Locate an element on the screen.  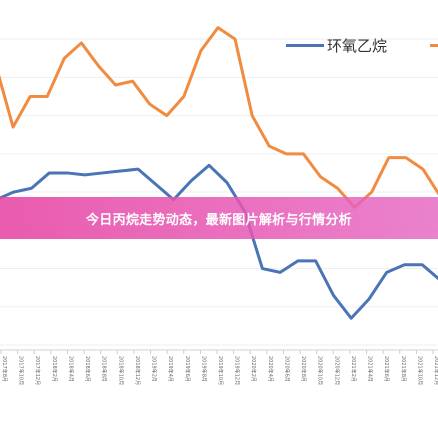
title-banner: 今日丙烷走势动态，最新图片解析与行情分析 is located at coordinates (219, 218).